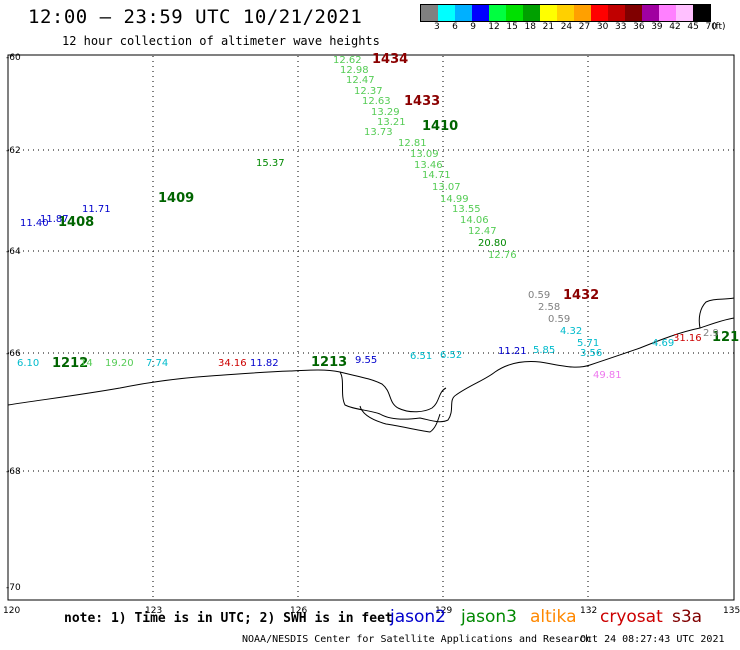 The width and height of the screenshot is (740, 650). What do you see at coordinates (530, 27) in the screenshot?
I see `legend-tick-label: 18` at bounding box center [530, 27].